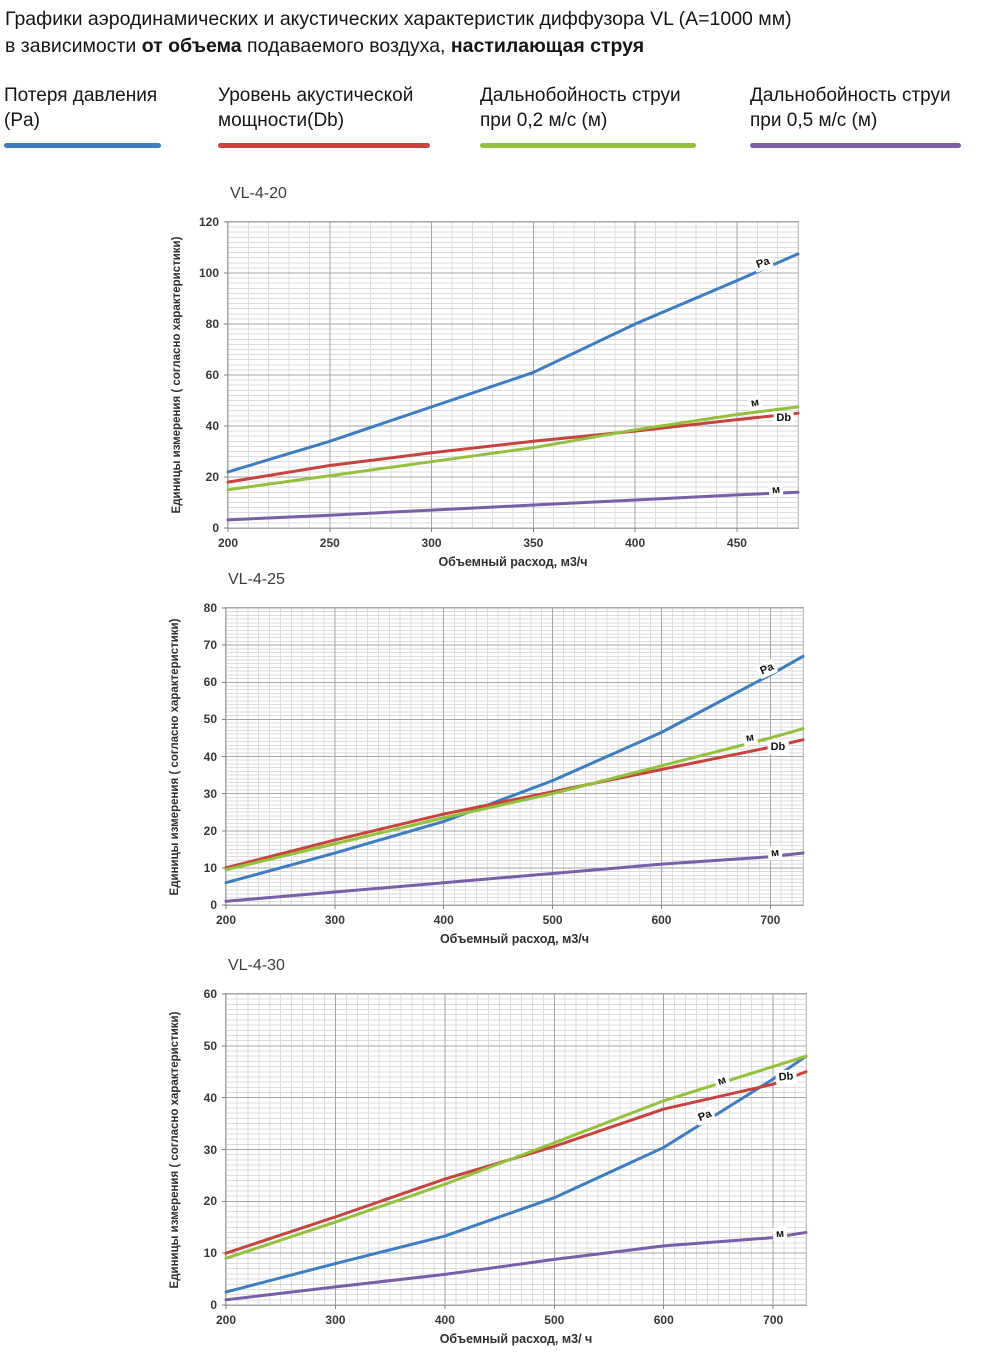  Describe the element at coordinates (73, 46) in the screenshot. I see `title-segment: в зависимости` at that location.